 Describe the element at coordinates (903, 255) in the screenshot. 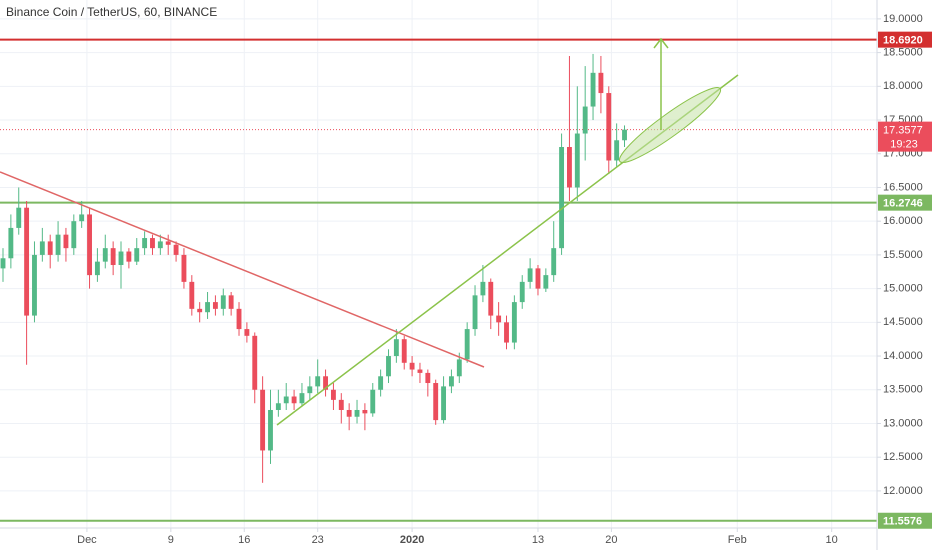

I see `y-tick-label: 15.5000` at that location.